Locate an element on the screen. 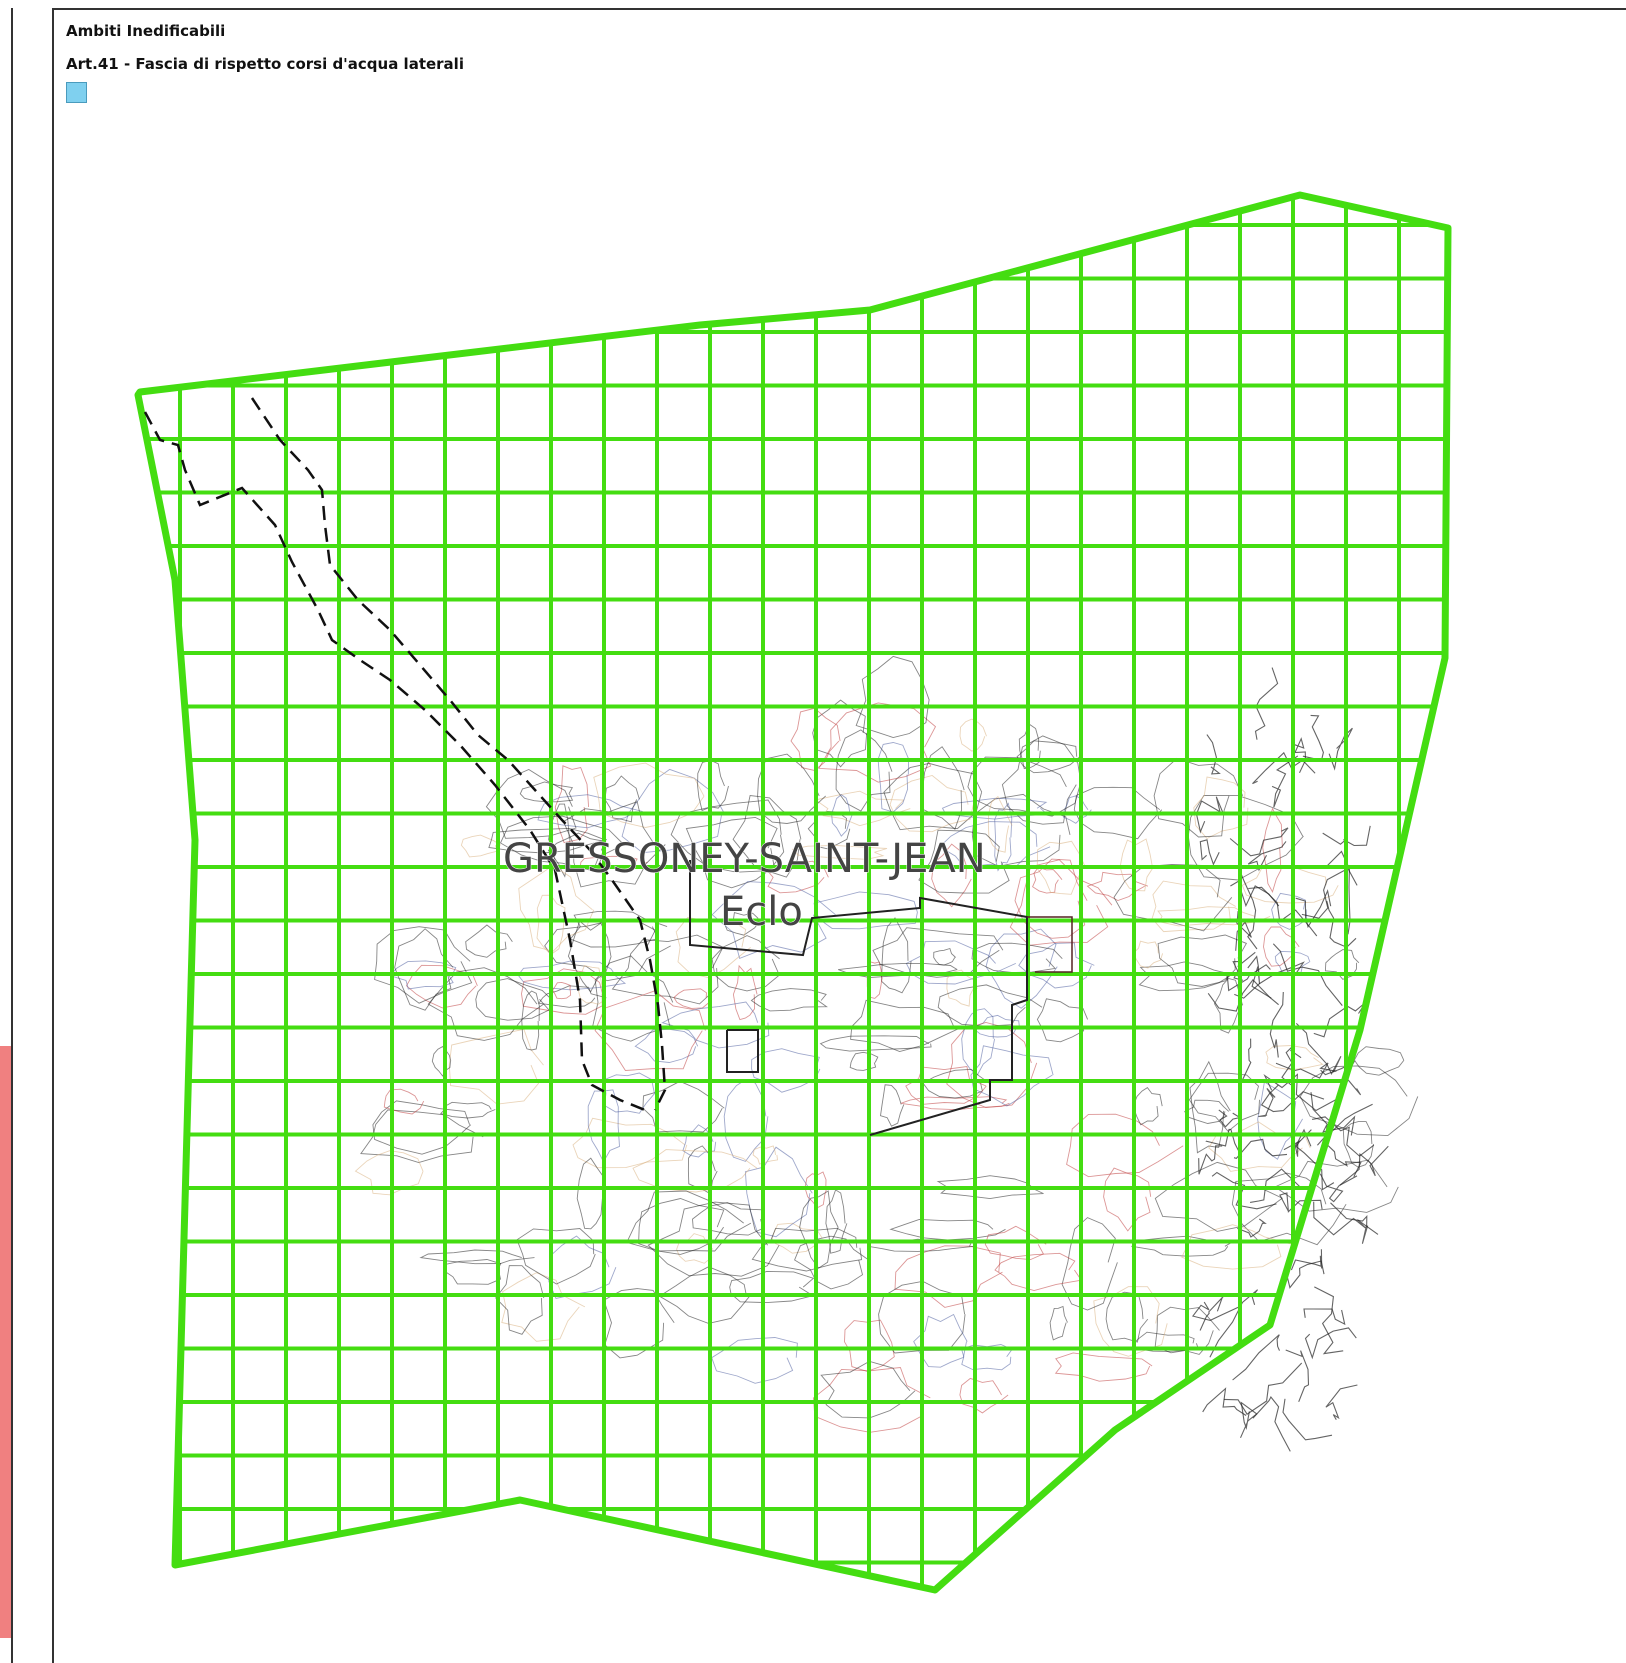 This screenshot has height=1663, width=1626. left-panel-red-block is located at coordinates (5, 1342).